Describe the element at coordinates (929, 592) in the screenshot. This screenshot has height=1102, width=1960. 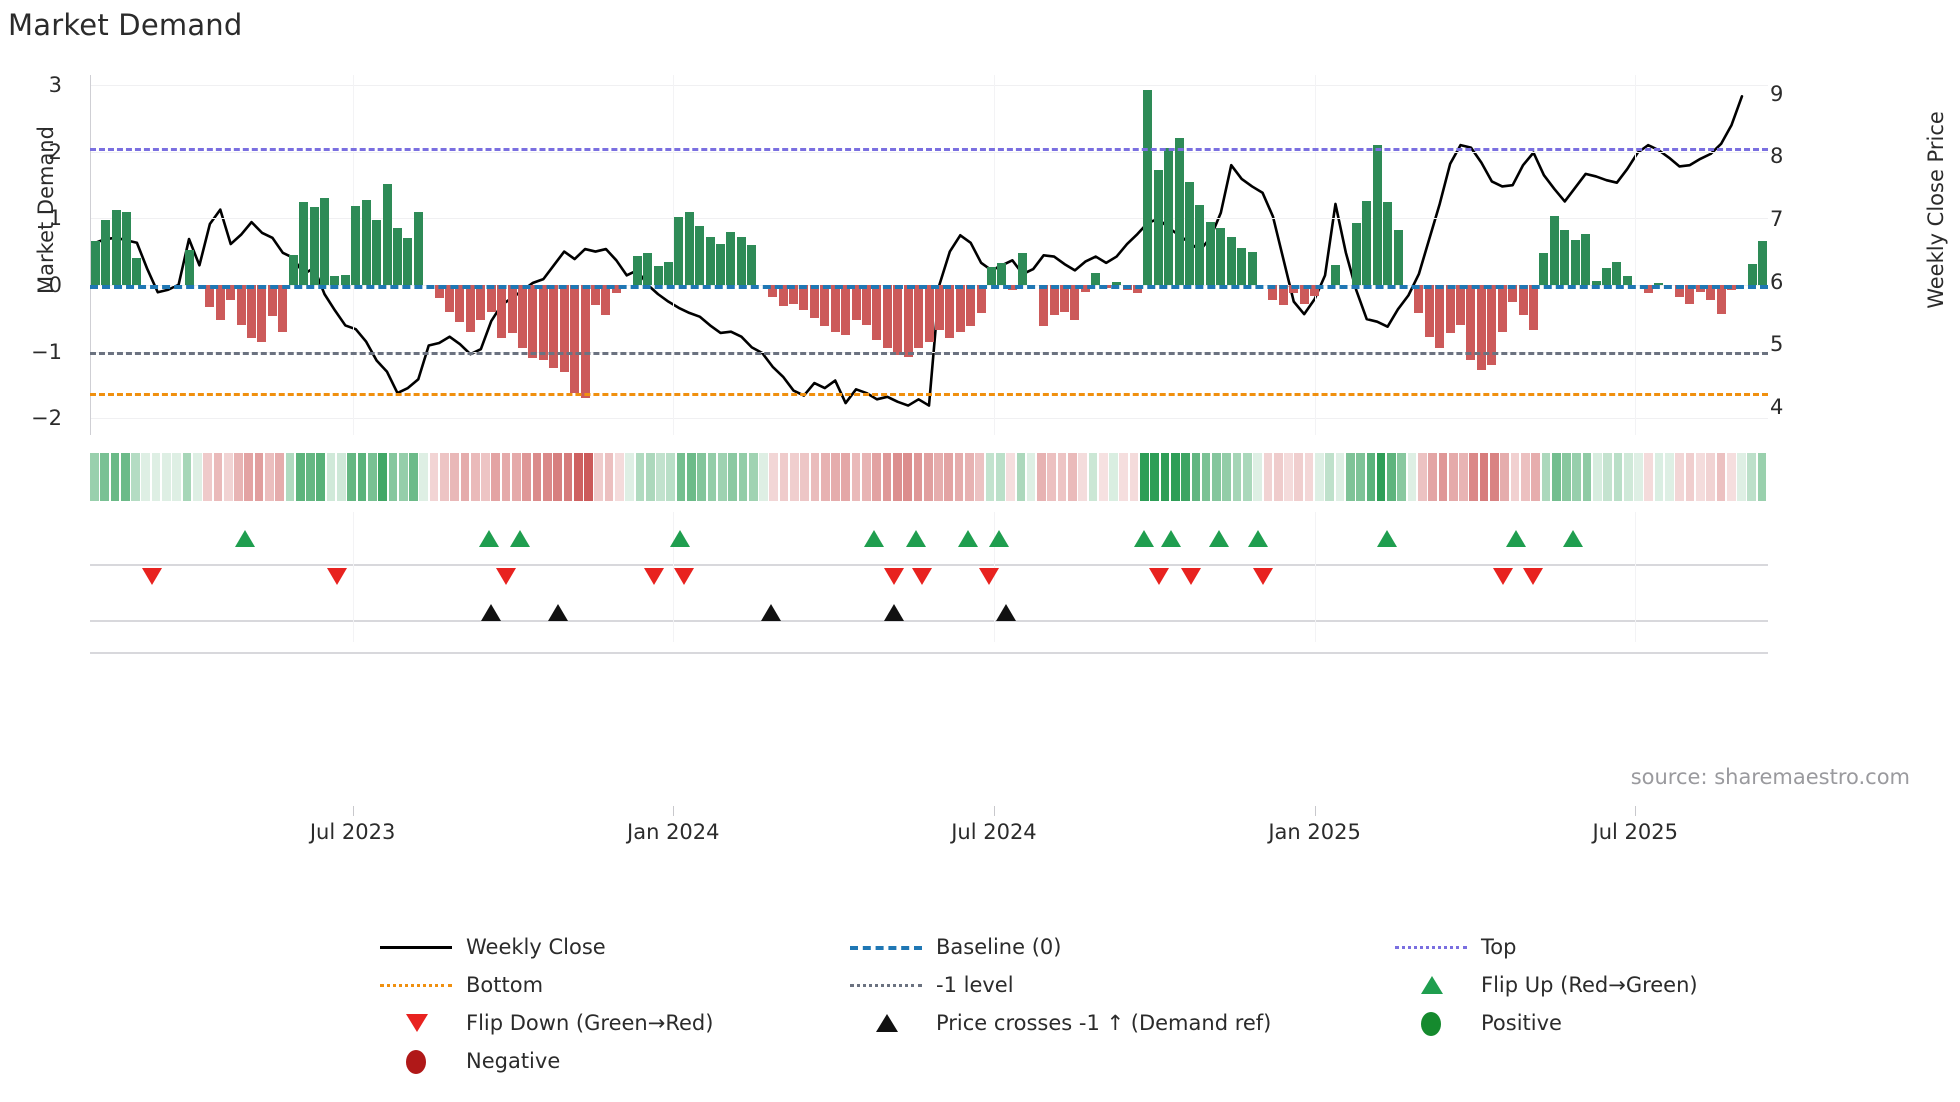
I see `marker-panel` at that location.